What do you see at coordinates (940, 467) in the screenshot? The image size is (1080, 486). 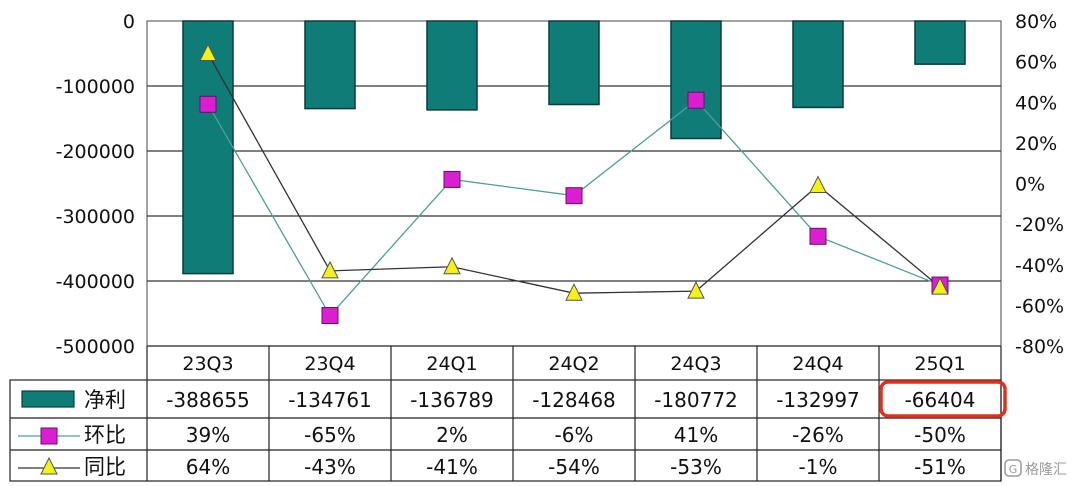 I see `data-label: -51%` at bounding box center [940, 467].